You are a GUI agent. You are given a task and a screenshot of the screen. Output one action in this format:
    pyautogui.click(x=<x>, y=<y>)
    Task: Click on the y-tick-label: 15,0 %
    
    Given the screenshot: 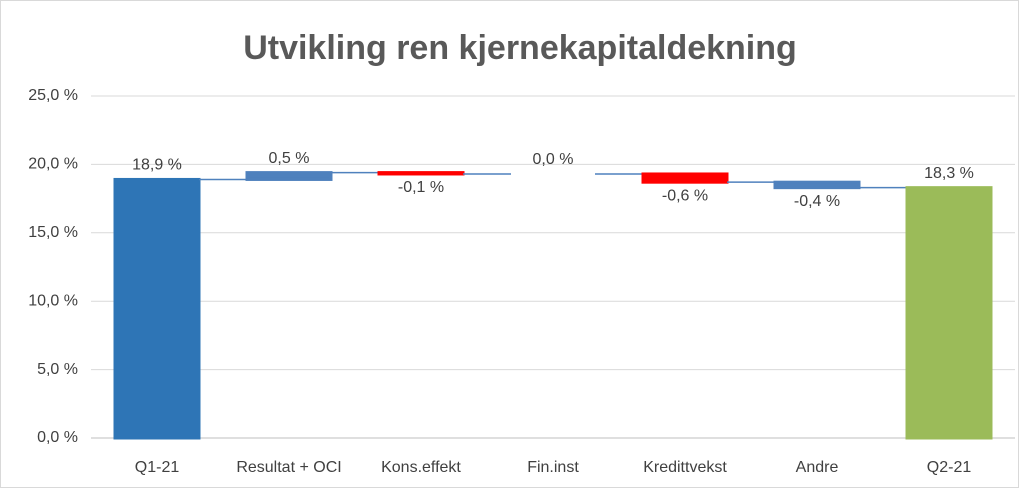 What is the action you would take?
    pyautogui.click(x=53, y=232)
    